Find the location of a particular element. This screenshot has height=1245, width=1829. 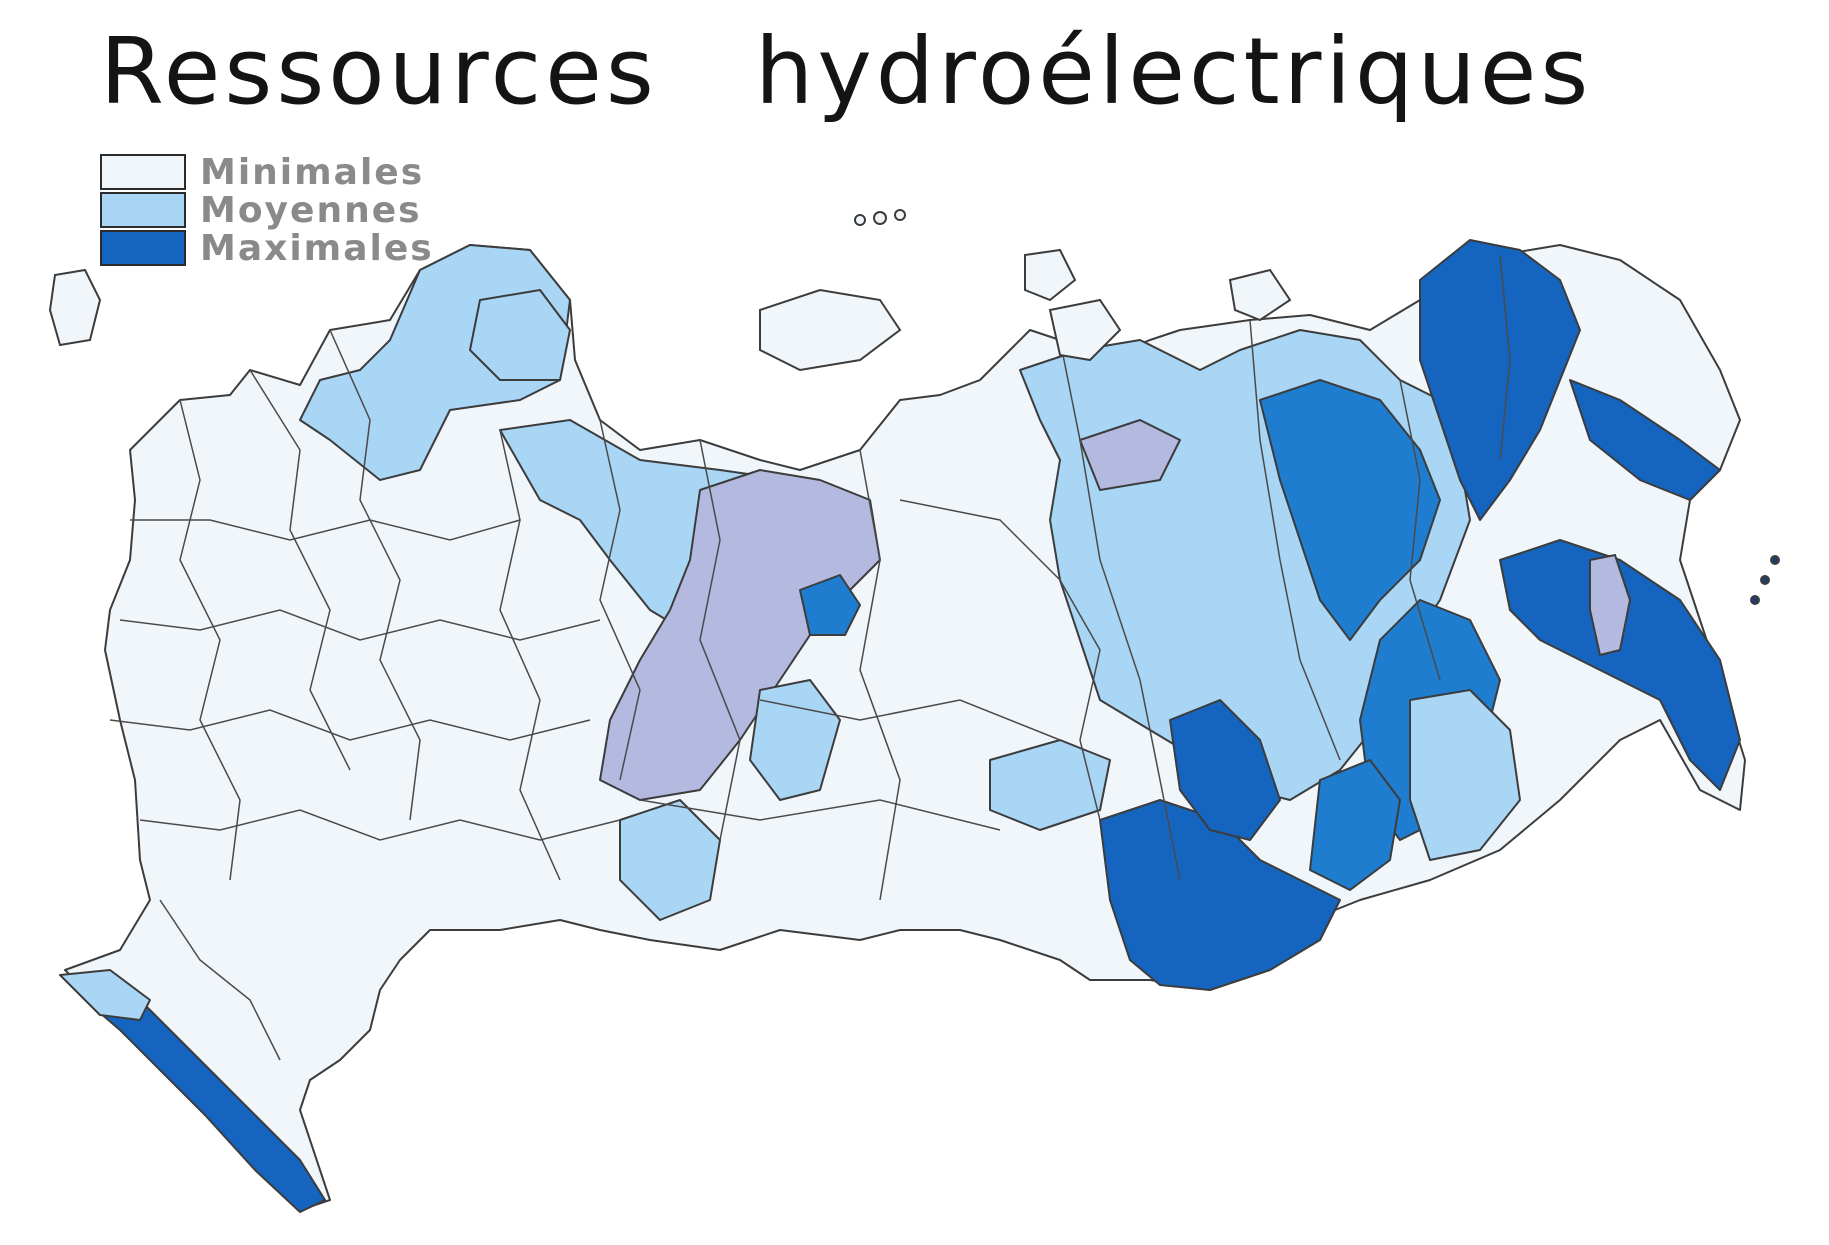

region-okhotsk-max is located at coordinates (1620, 665).